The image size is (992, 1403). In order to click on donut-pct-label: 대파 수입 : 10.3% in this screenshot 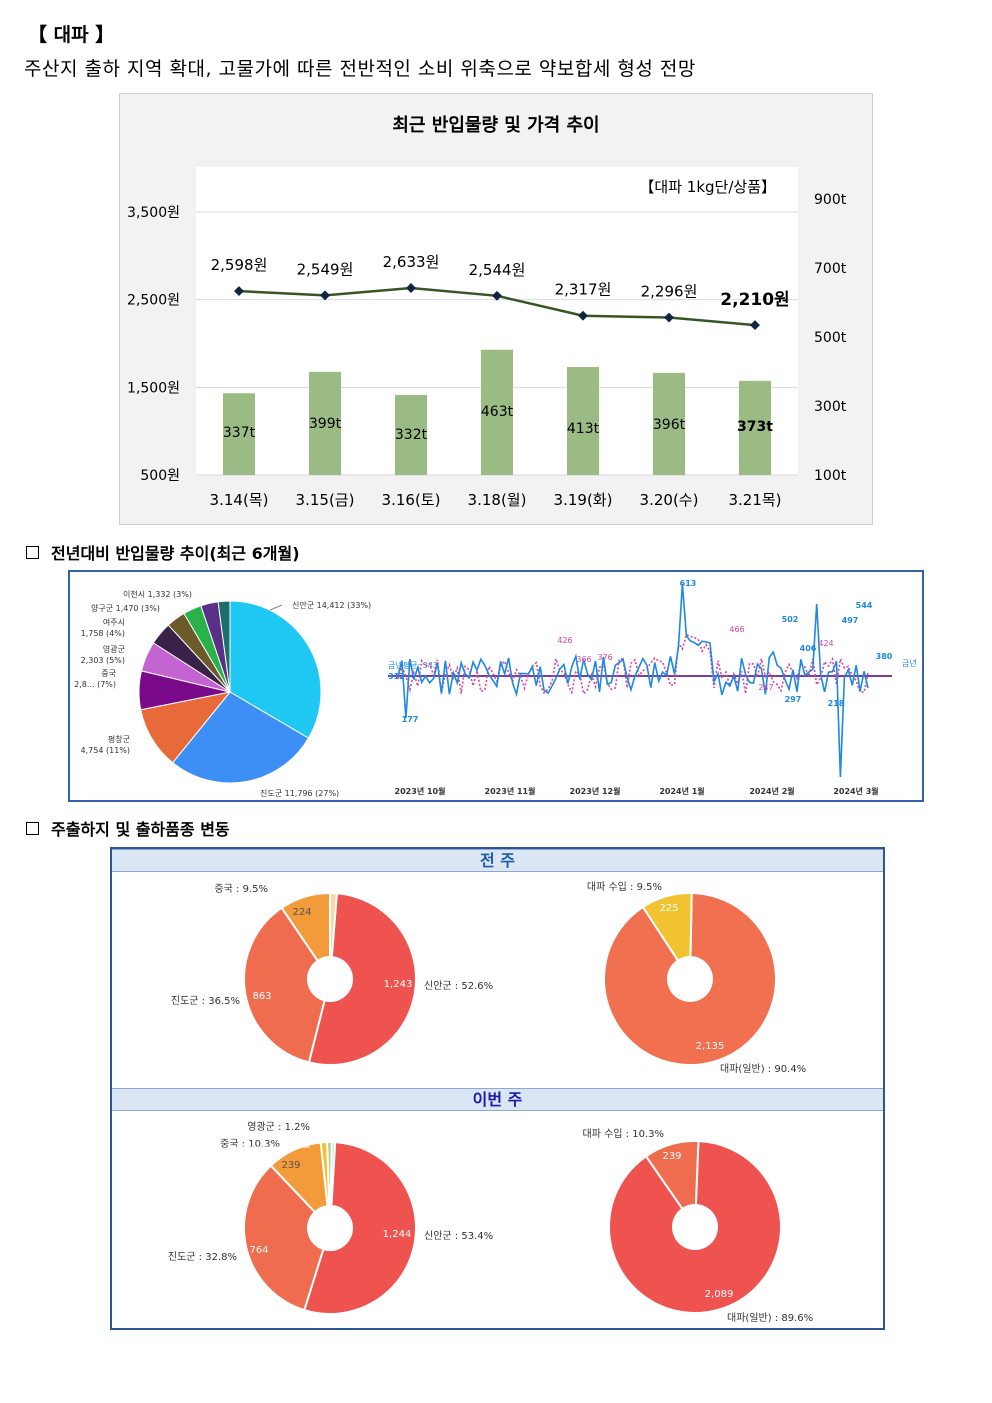, I will do `click(623, 1133)`.